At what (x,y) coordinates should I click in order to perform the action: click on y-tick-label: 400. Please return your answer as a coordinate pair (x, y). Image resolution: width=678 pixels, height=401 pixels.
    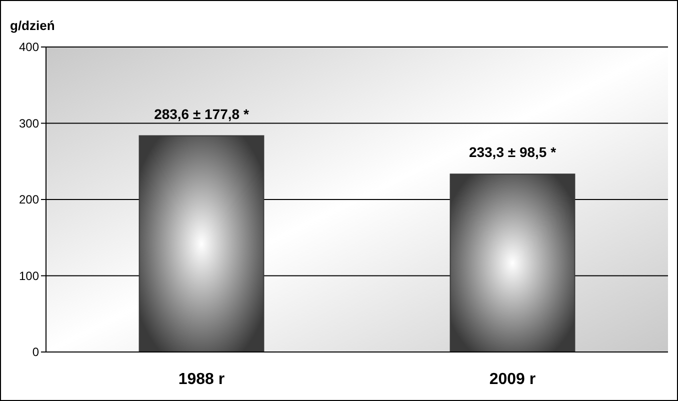
    Looking at the image, I should click on (29, 47).